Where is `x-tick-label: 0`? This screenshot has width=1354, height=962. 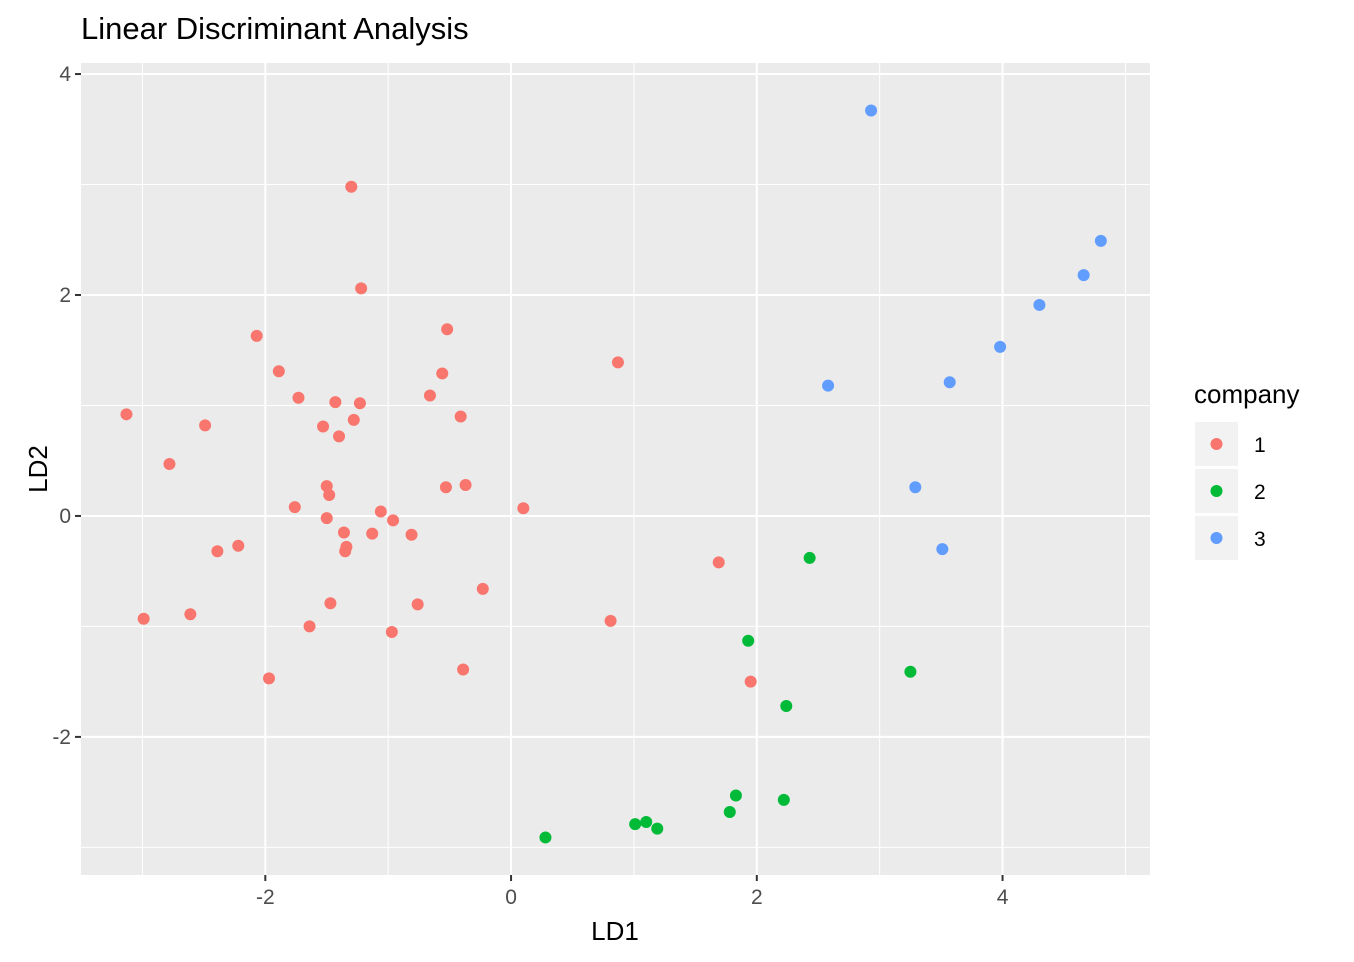 x-tick-label: 0 is located at coordinates (511, 897).